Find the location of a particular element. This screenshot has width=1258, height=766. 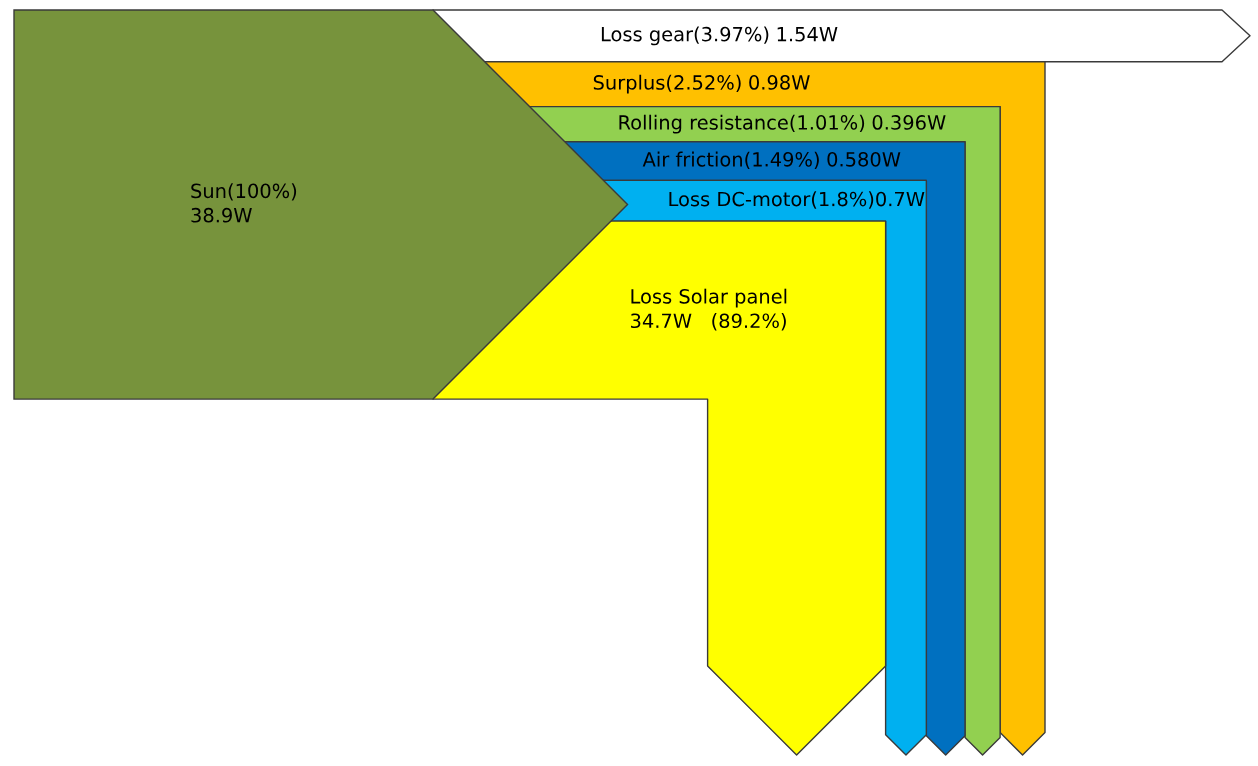

category-label: Air friction(1.49%) is located at coordinates (730, 160).